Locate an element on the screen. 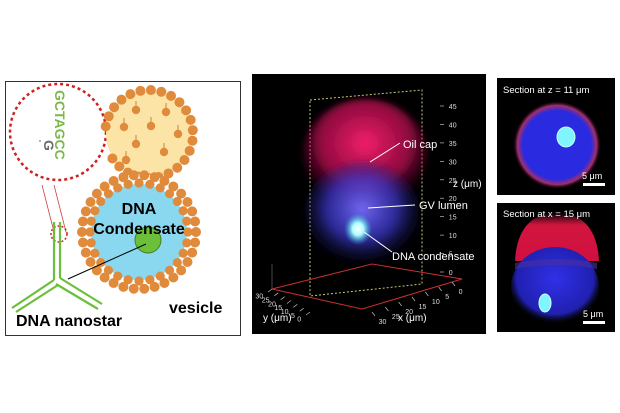 The height and width of the screenshot is (413, 620). section-z-scalebar-label: 5 μm is located at coordinates (592, 176).